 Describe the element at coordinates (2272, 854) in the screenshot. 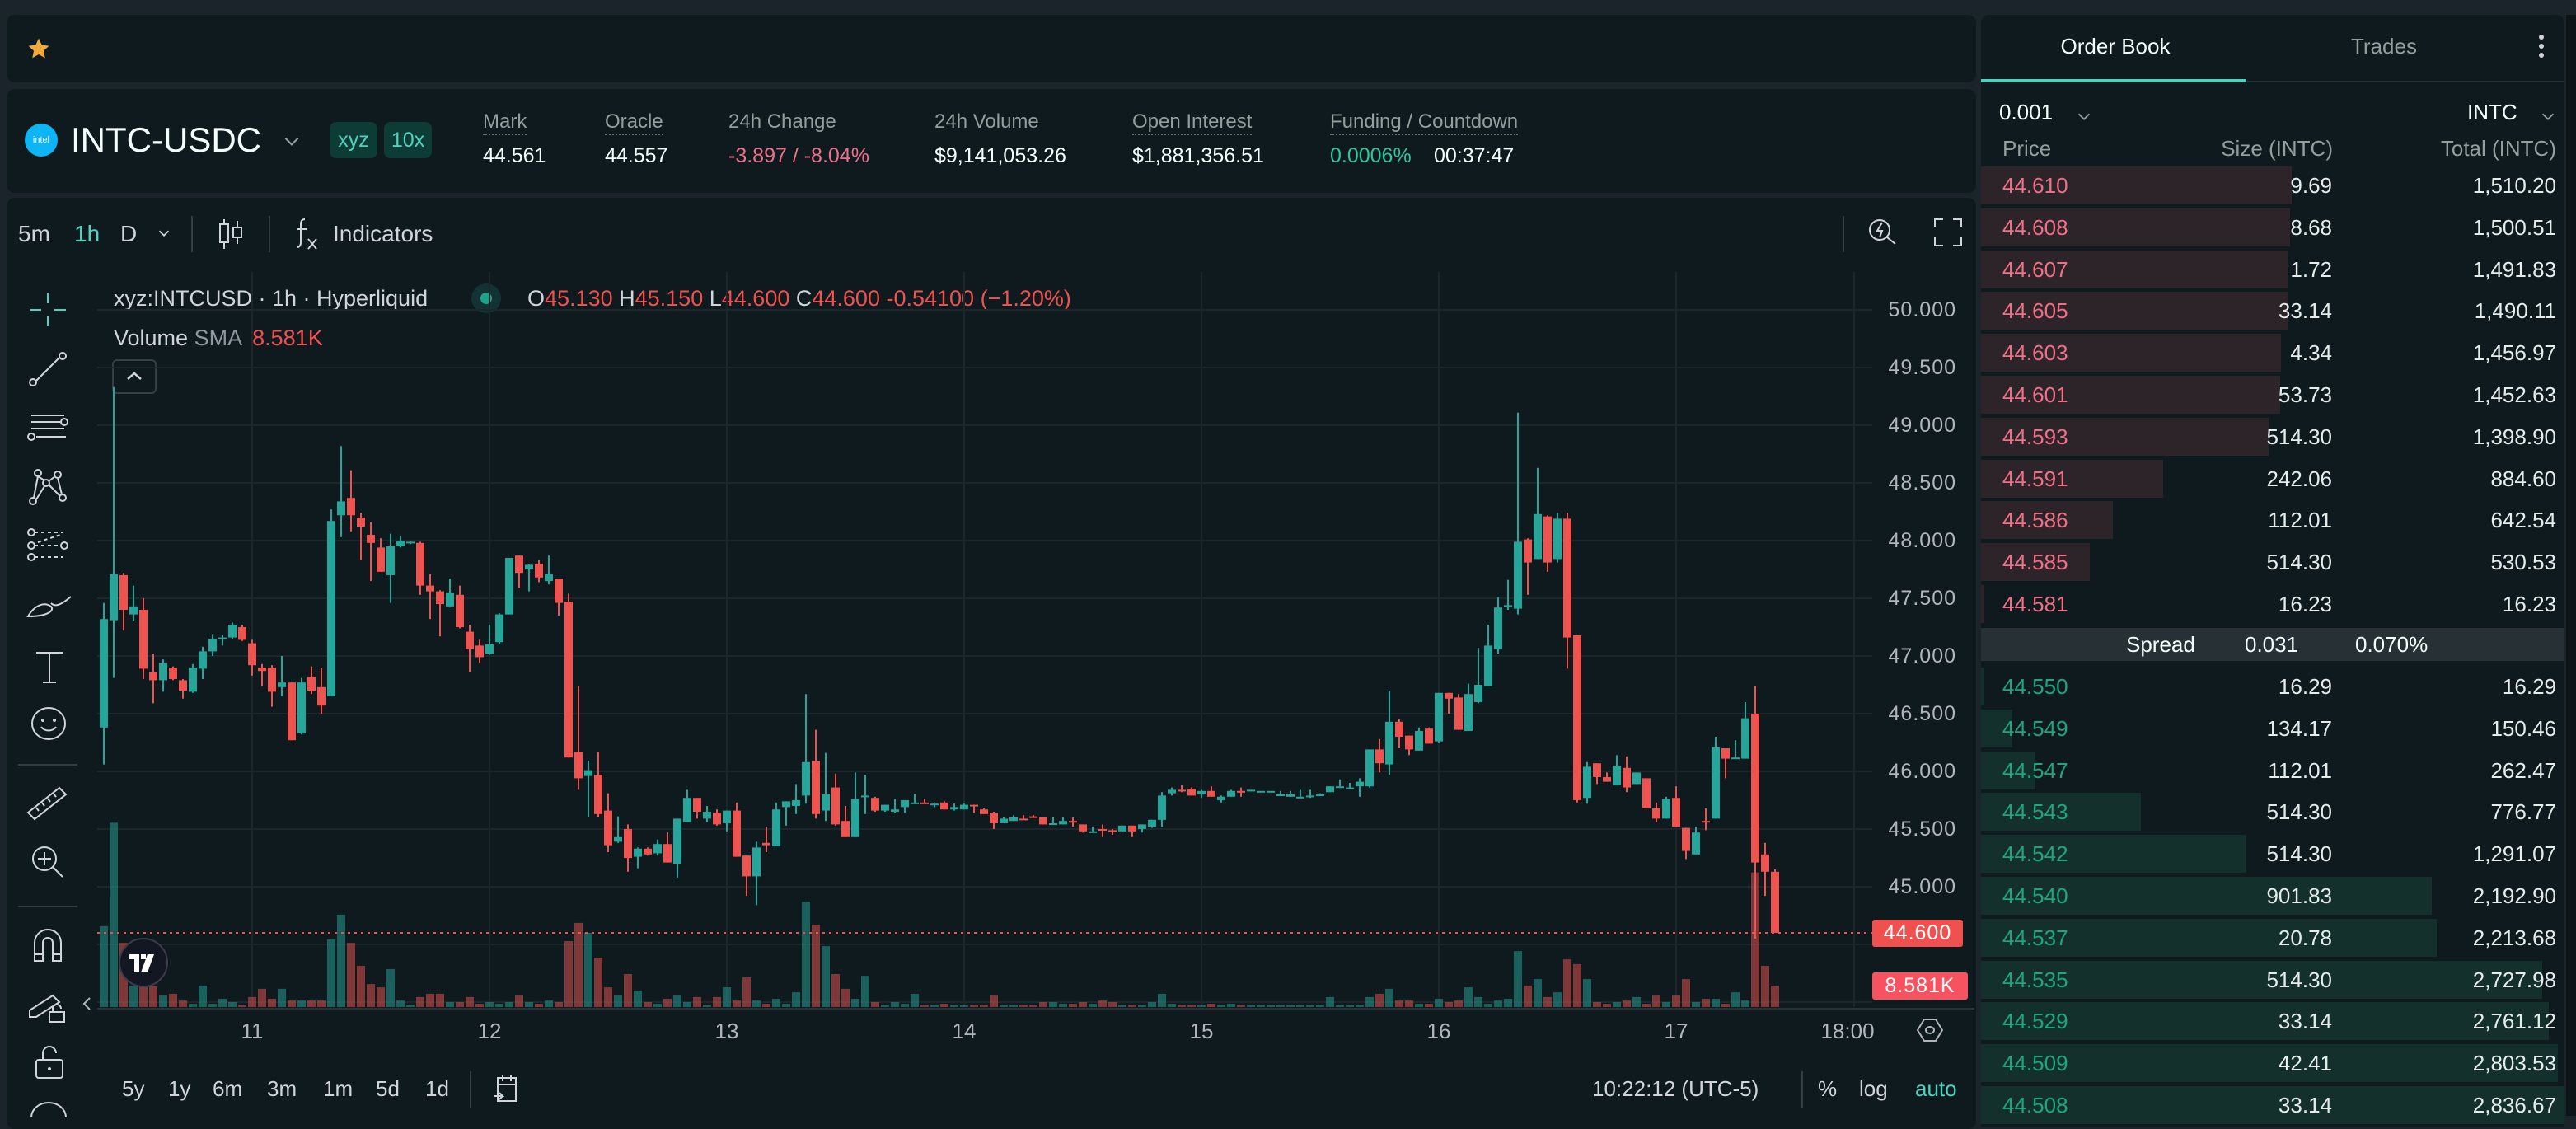

I see `bid-row: 44.542 514.30 1,291.07` at that location.